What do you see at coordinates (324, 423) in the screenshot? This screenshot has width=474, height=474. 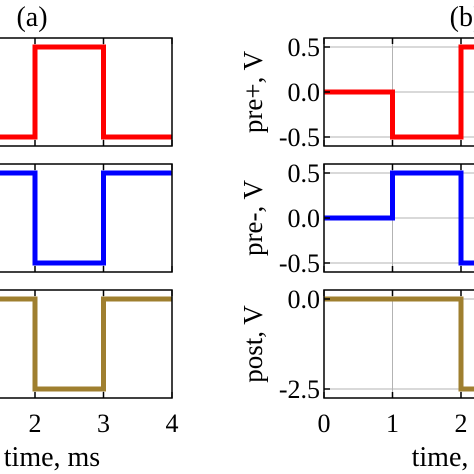 I see `x-tick-label: 0` at bounding box center [324, 423].